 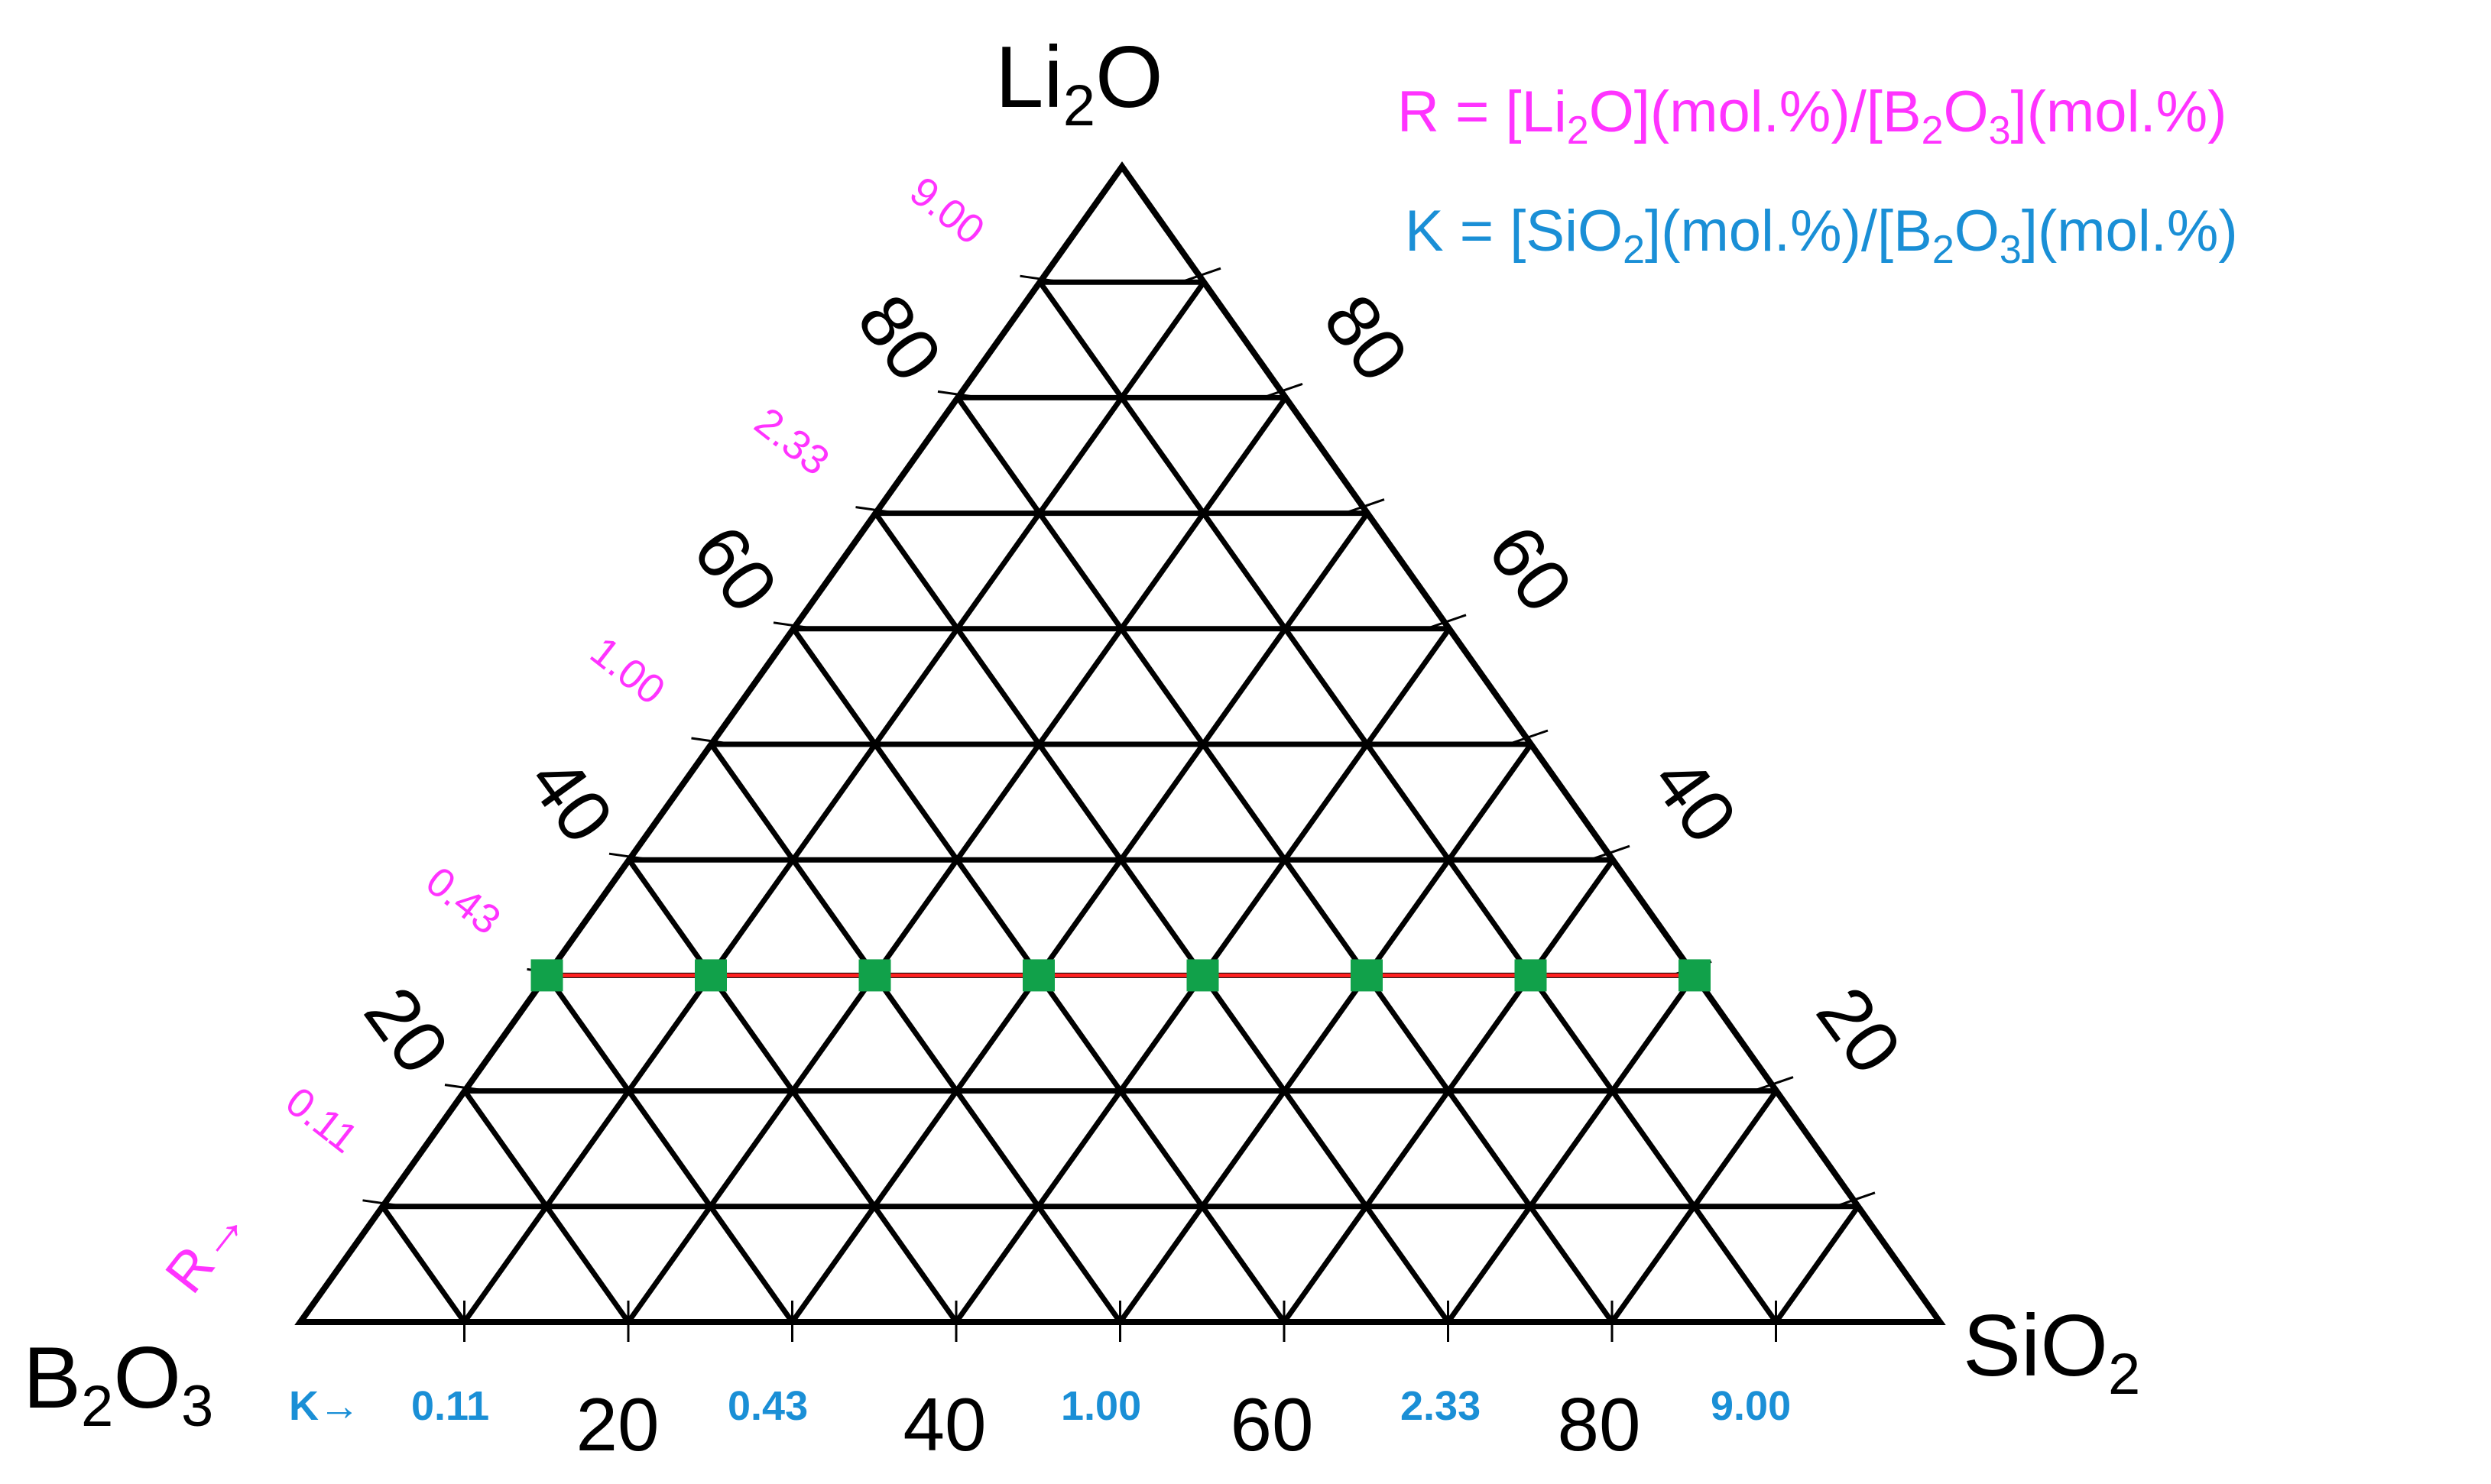 I want to click on bottom-scale-40: 40, so click(x=944, y=1424).